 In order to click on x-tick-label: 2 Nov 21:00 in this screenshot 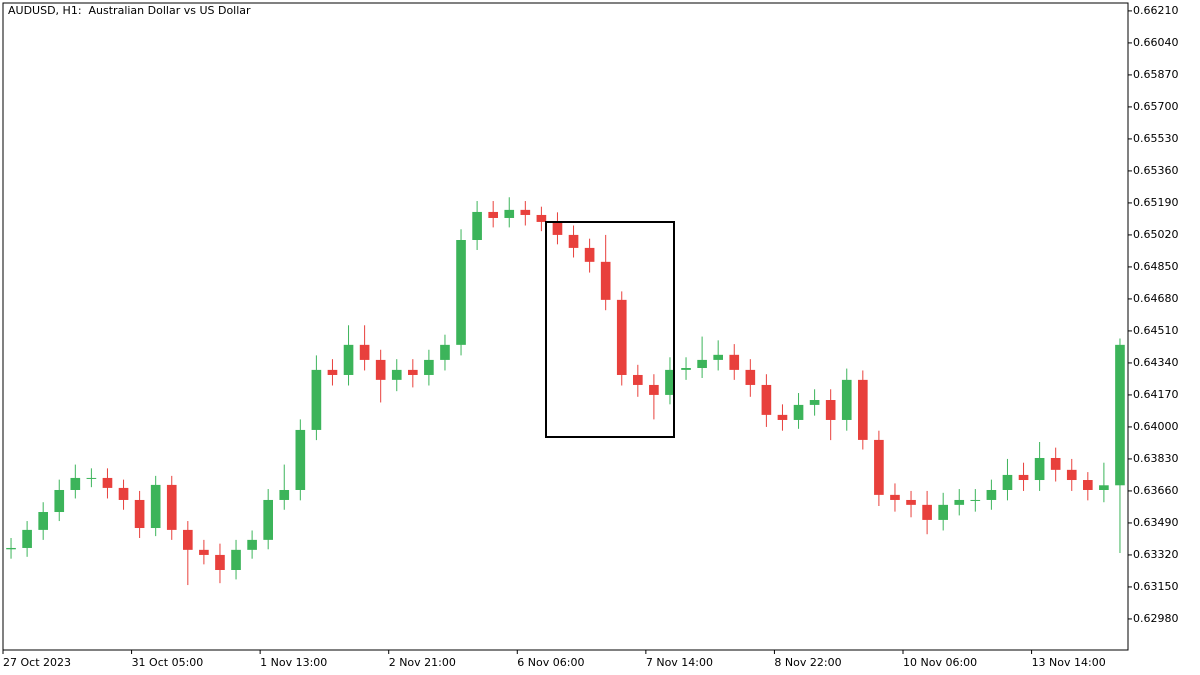, I will do `click(422, 662)`.